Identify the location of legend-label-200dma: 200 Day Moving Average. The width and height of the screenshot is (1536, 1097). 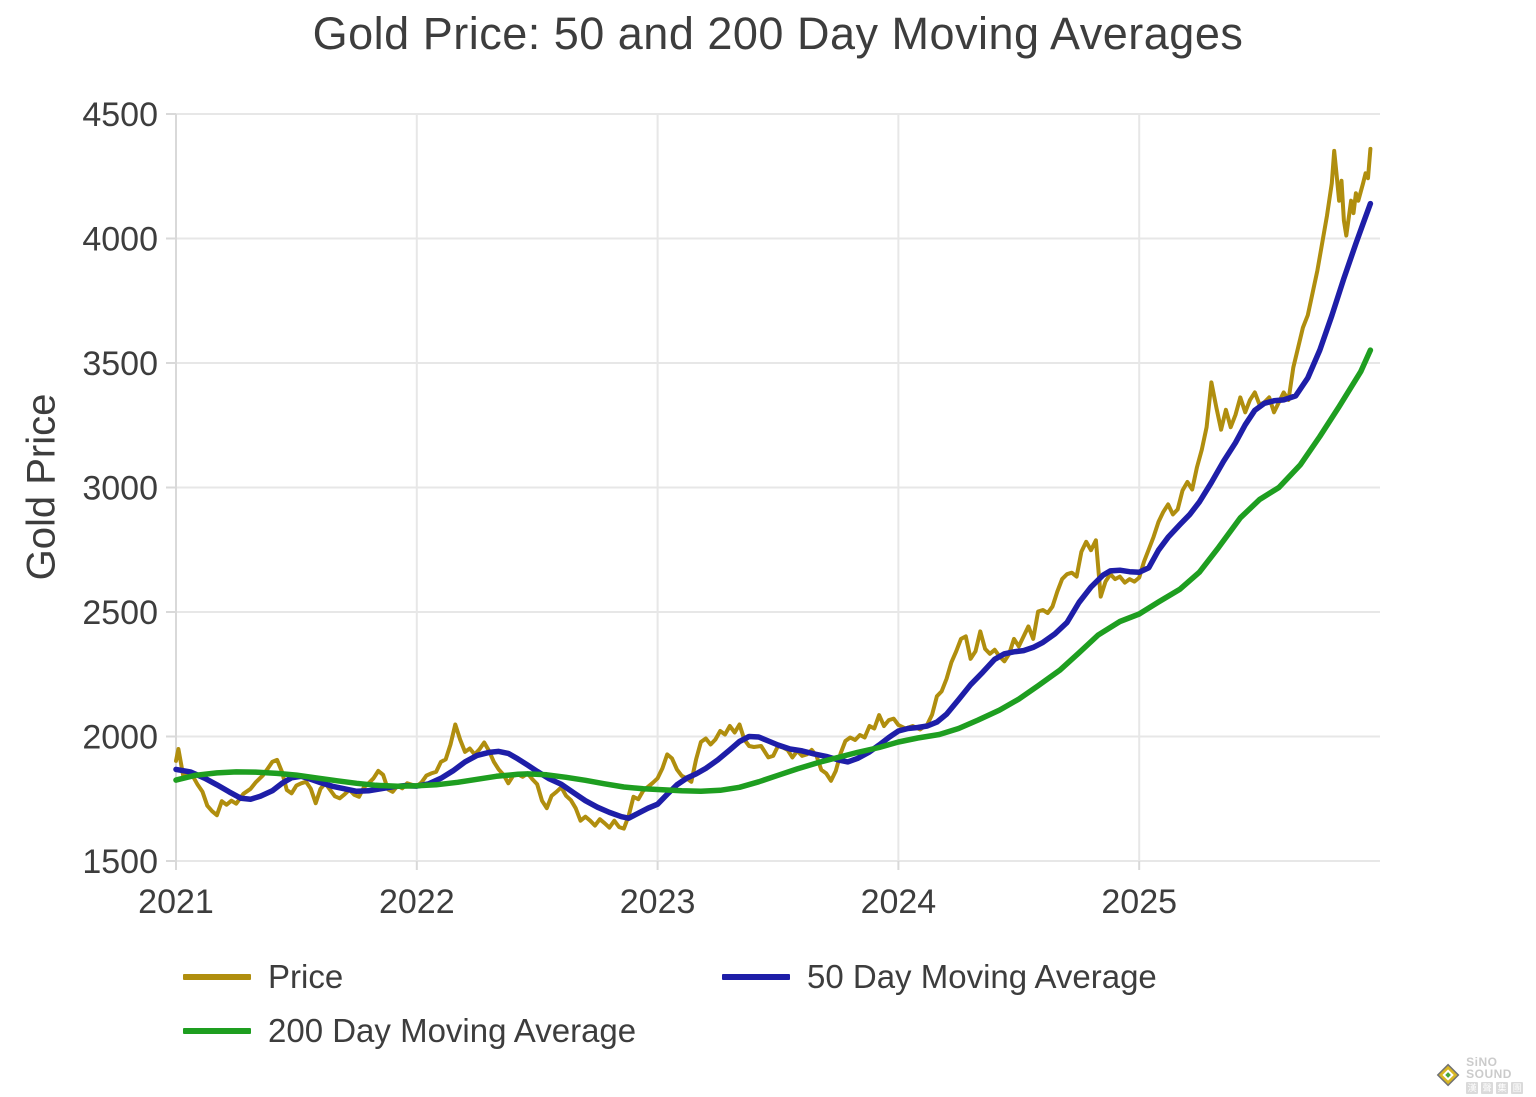
(452, 1030).